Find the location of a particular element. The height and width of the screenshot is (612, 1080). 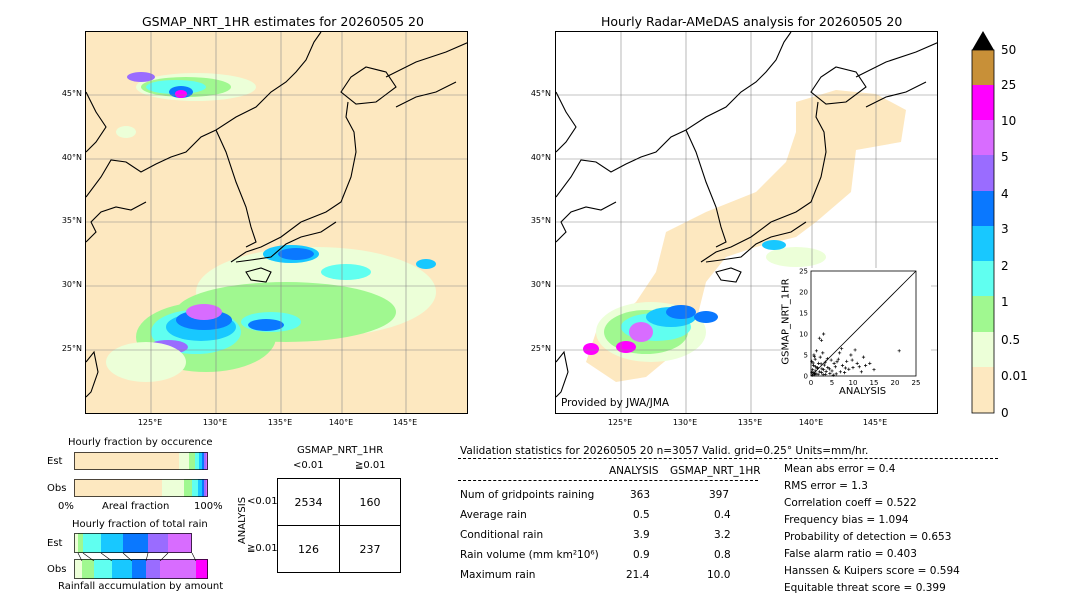

total-rain-row-label: Obs is located at coordinates (57, 569).